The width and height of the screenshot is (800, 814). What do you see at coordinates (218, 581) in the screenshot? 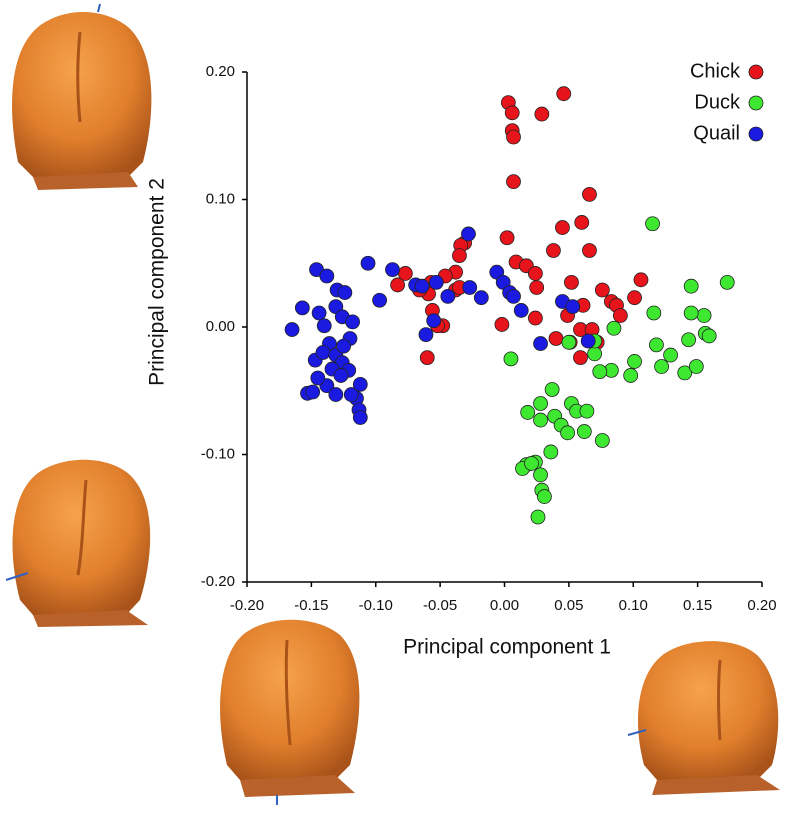
I see `y-tick-label: -0.20` at bounding box center [218, 581].